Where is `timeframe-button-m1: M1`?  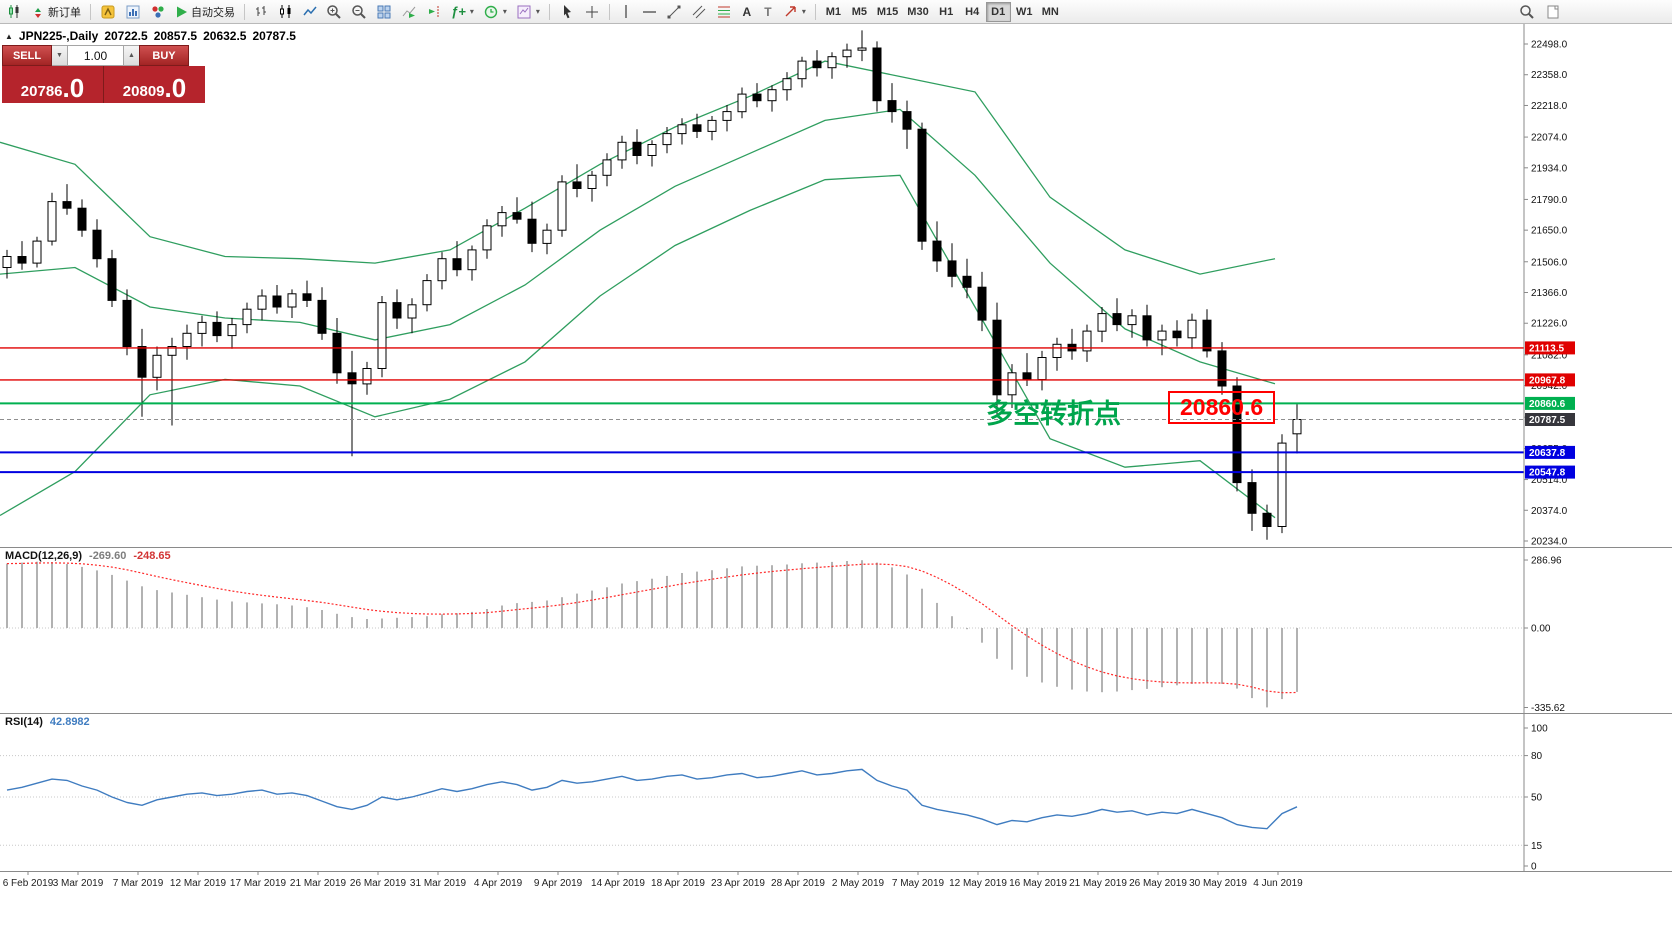
timeframe-button-m1: M1 is located at coordinates (833, 12).